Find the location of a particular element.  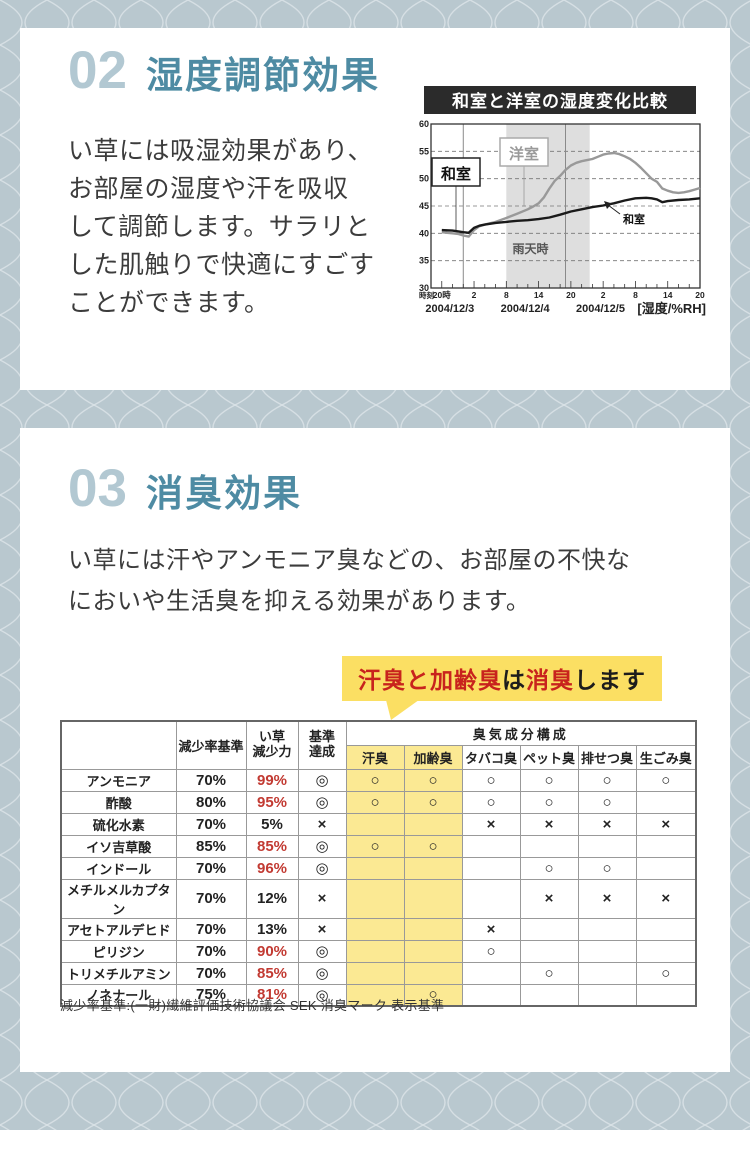

substance-name-cell: アンモニア is located at coordinates (118, 780).